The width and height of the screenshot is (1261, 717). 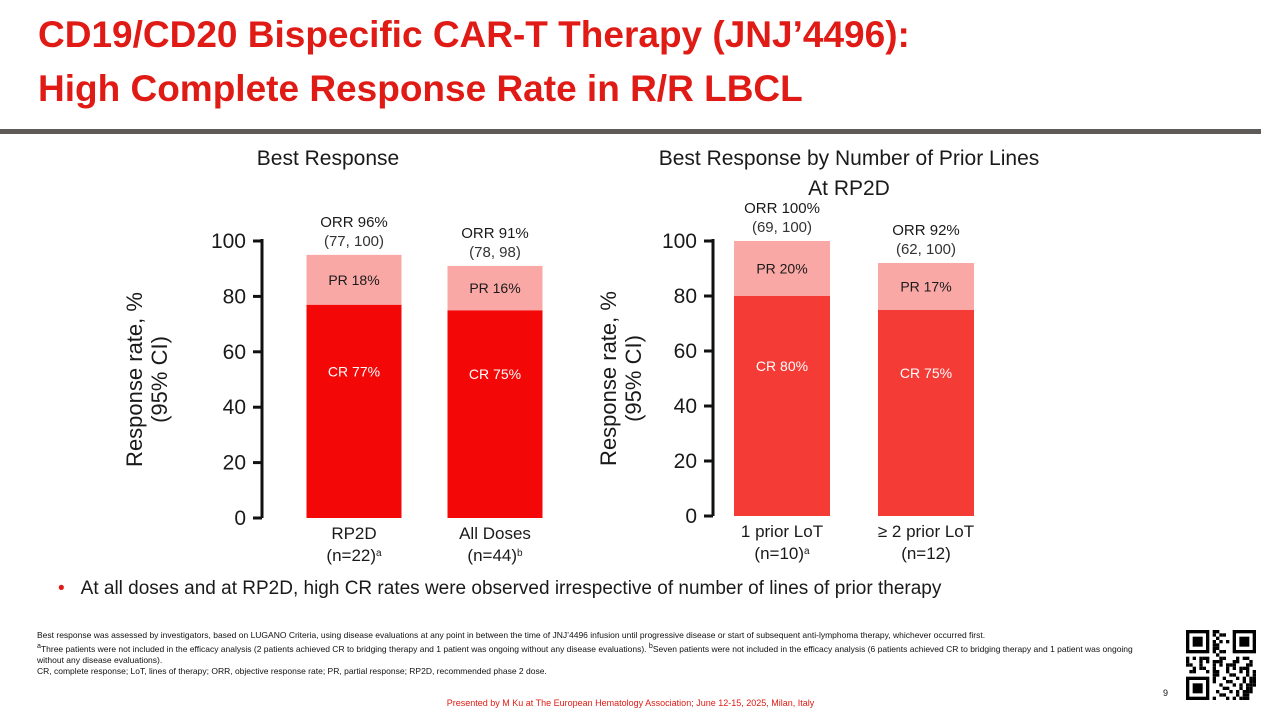 I want to click on y-tick-label: 40, so click(x=685, y=406).